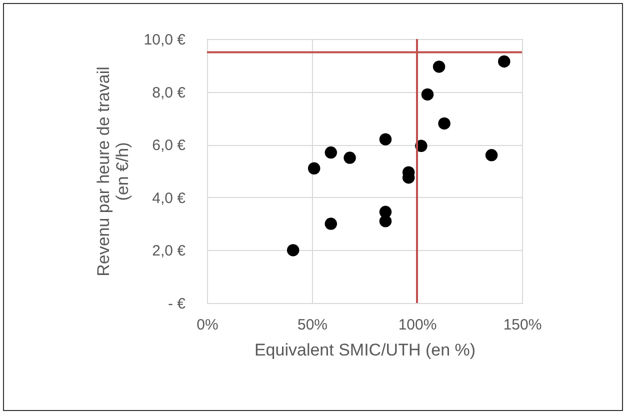 The width and height of the screenshot is (628, 416). What do you see at coordinates (165, 40) in the screenshot?
I see `y-tick-label: 10,0 €` at bounding box center [165, 40].